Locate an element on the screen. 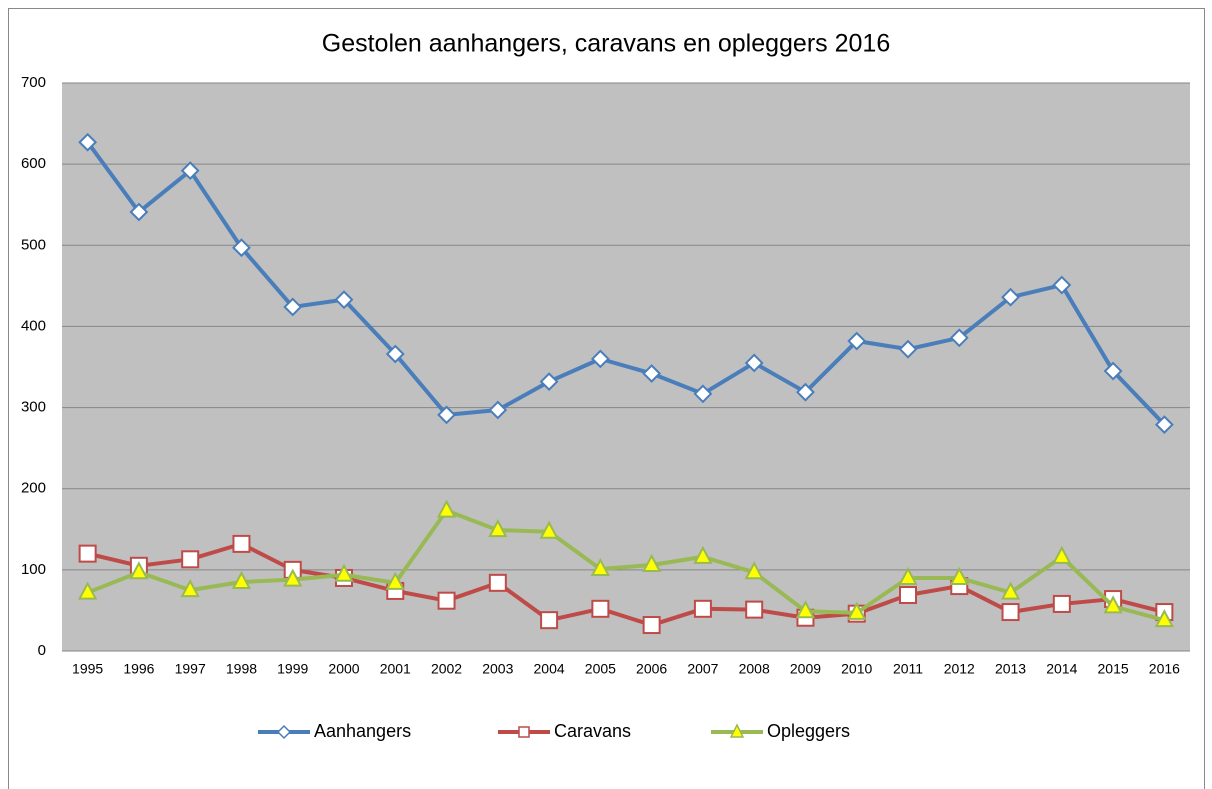 This screenshot has width=1212, height=789. y-tick-label: 300 is located at coordinates (33, 407).